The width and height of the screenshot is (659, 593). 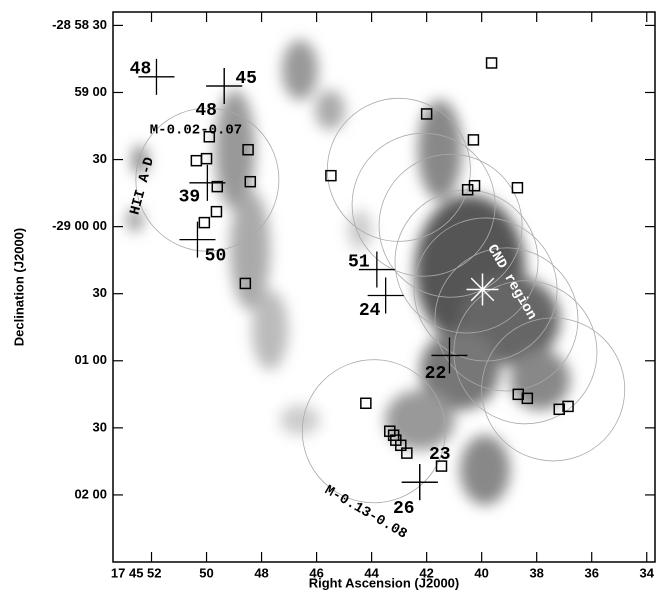 I want to click on y-tick-label: -29 00 00, so click(x=79, y=225).